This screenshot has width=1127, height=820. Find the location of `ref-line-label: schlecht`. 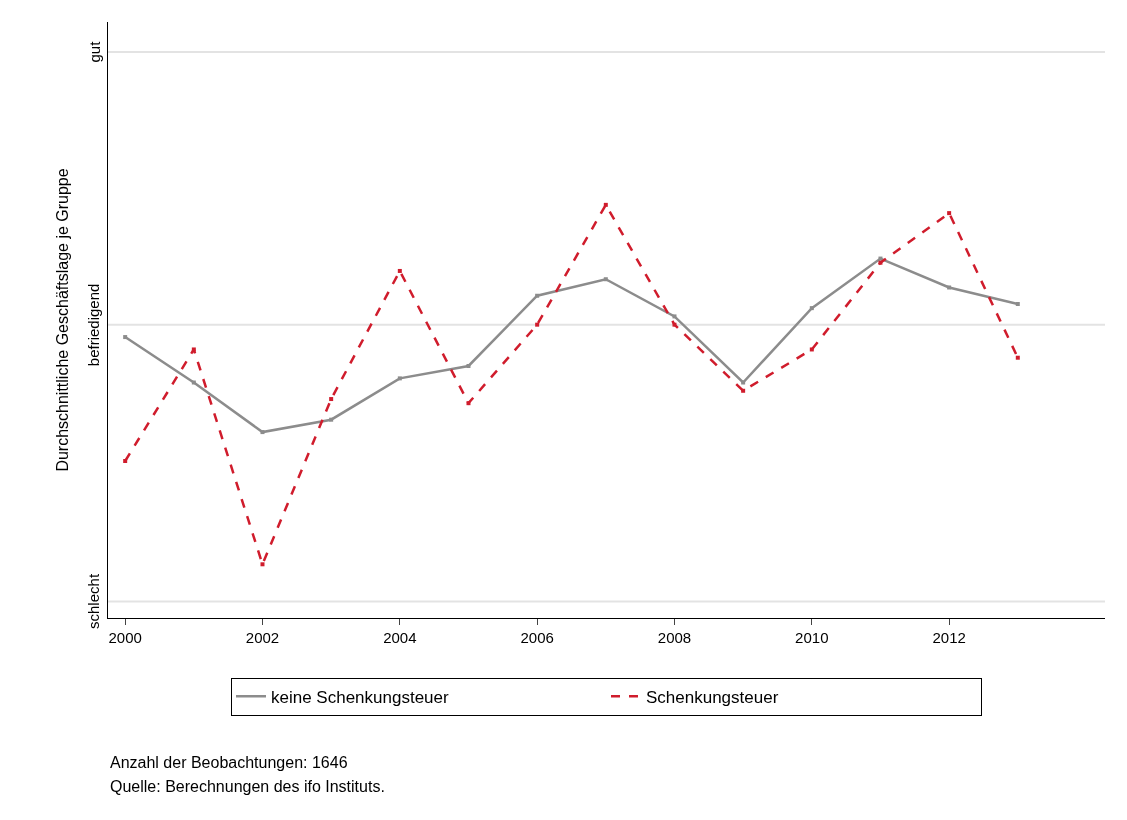

ref-line-label: schlecht is located at coordinates (94, 601).